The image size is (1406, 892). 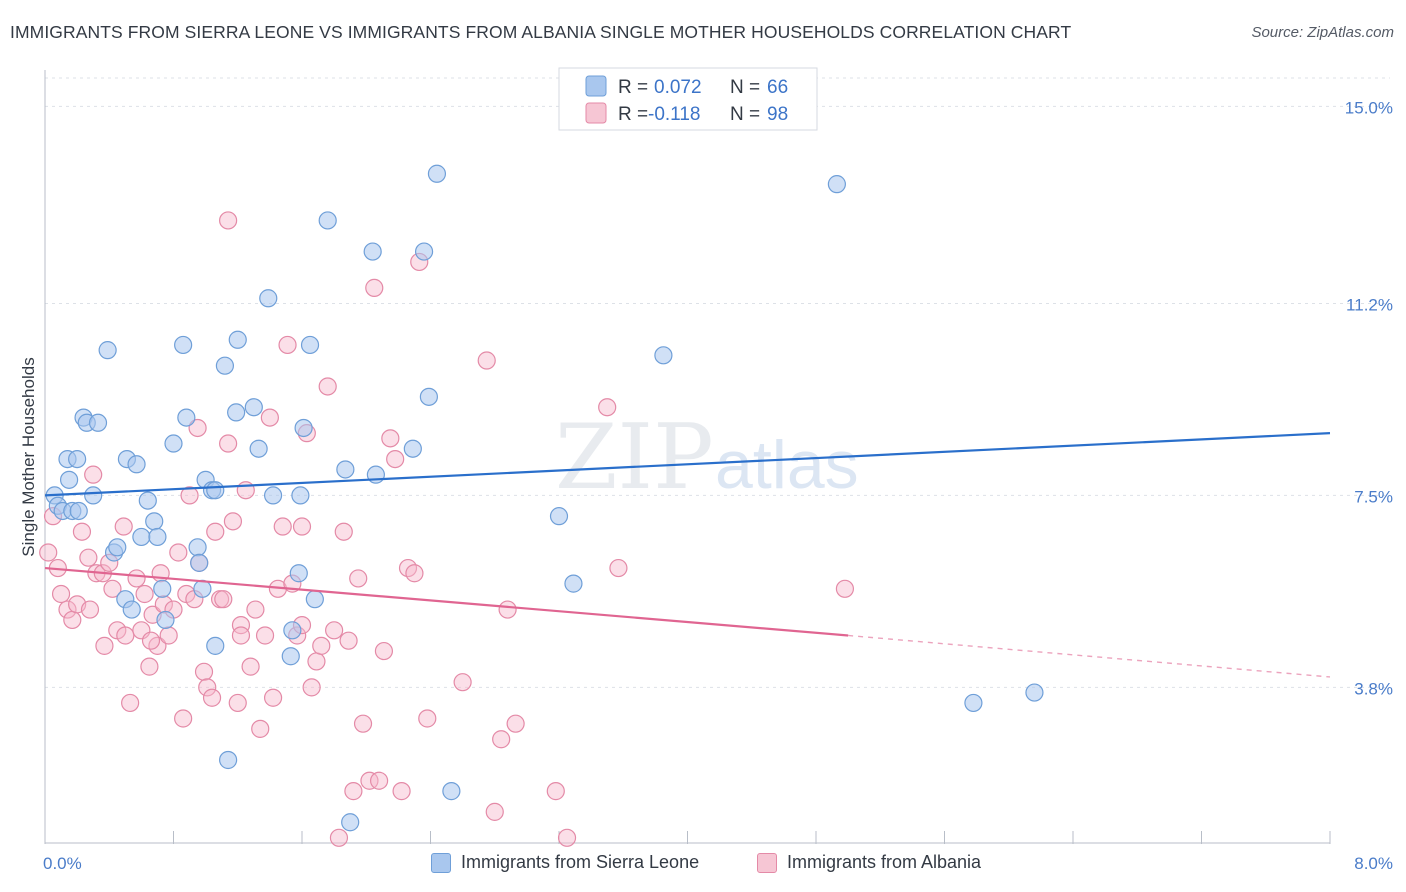 What do you see at coordinates (580, 862) in the screenshot?
I see `series-name-sierra-leone: Immigrants from Sierra Leone` at bounding box center [580, 862].